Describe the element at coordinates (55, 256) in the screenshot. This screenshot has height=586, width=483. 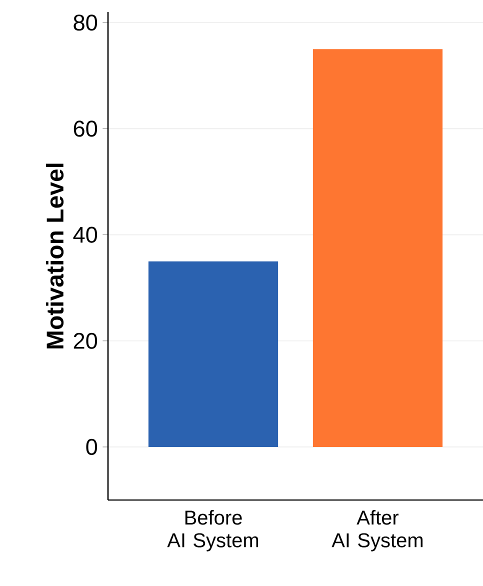
I see `y-axis-title: Motivation Level` at that location.